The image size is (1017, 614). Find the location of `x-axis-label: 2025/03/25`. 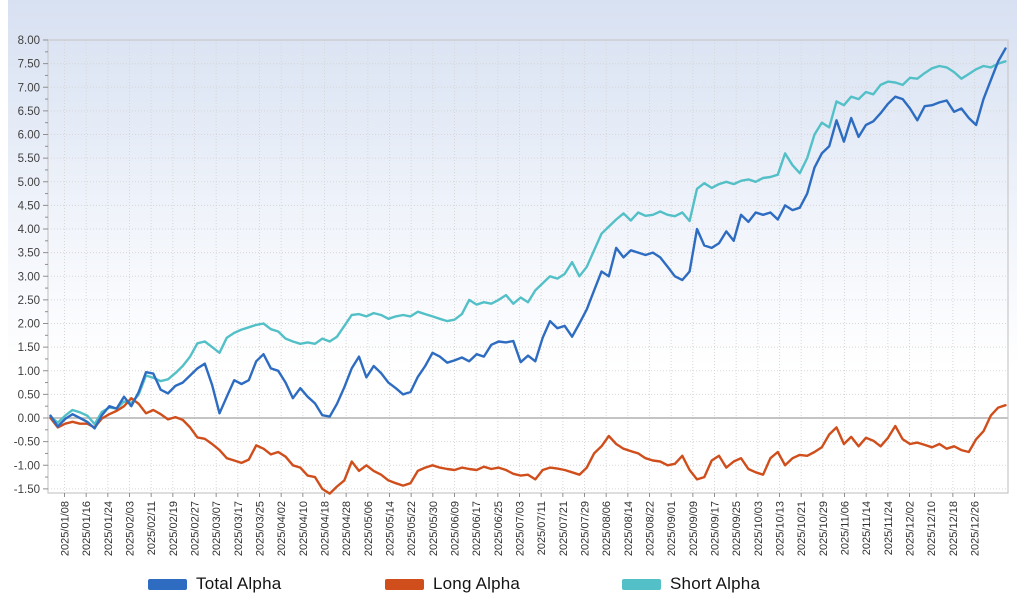

x-axis-label: 2025/03/25 is located at coordinates (261, 528).